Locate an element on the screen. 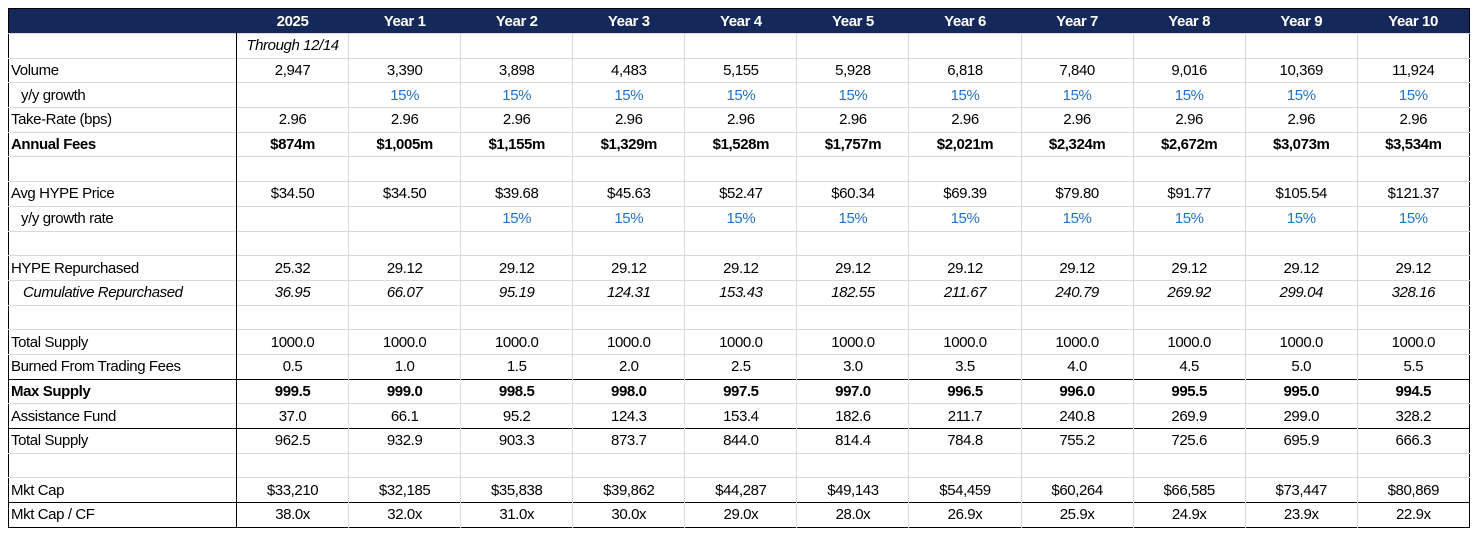 The image size is (1481, 535). value-cell: 4,483 is located at coordinates (628, 70).